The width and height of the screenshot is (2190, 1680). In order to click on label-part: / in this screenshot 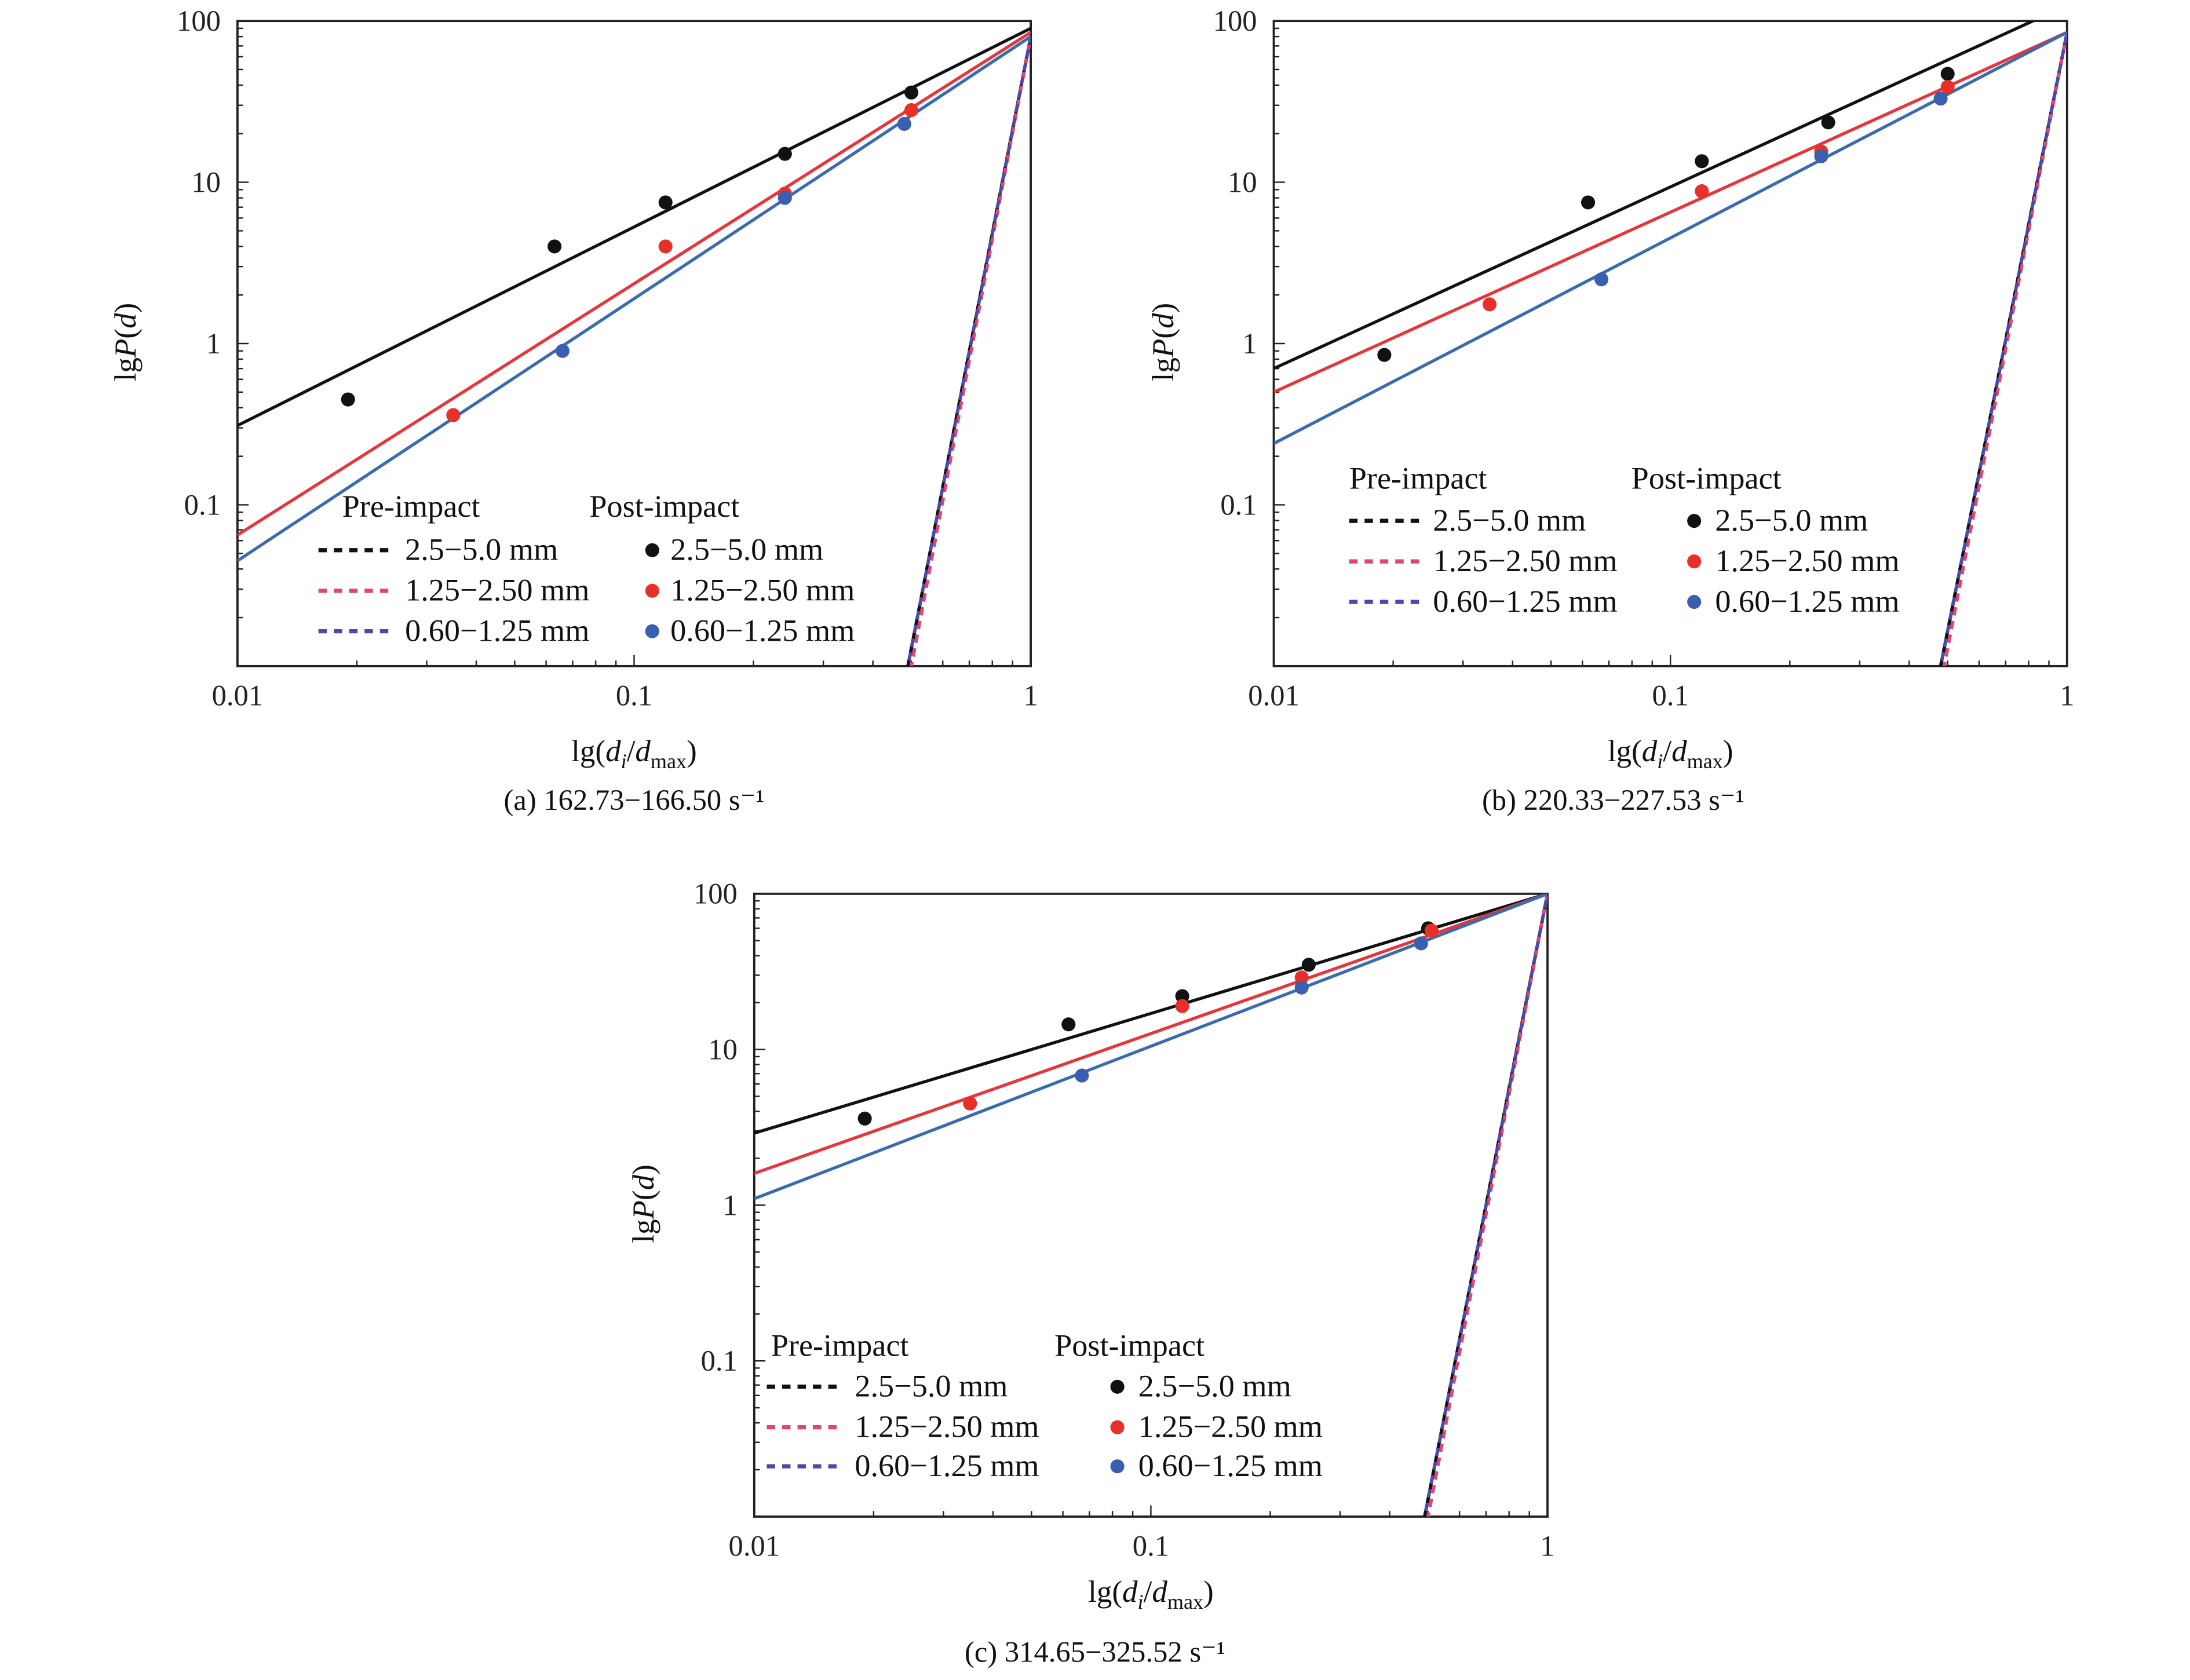, I will do `click(1148, 1592)`.